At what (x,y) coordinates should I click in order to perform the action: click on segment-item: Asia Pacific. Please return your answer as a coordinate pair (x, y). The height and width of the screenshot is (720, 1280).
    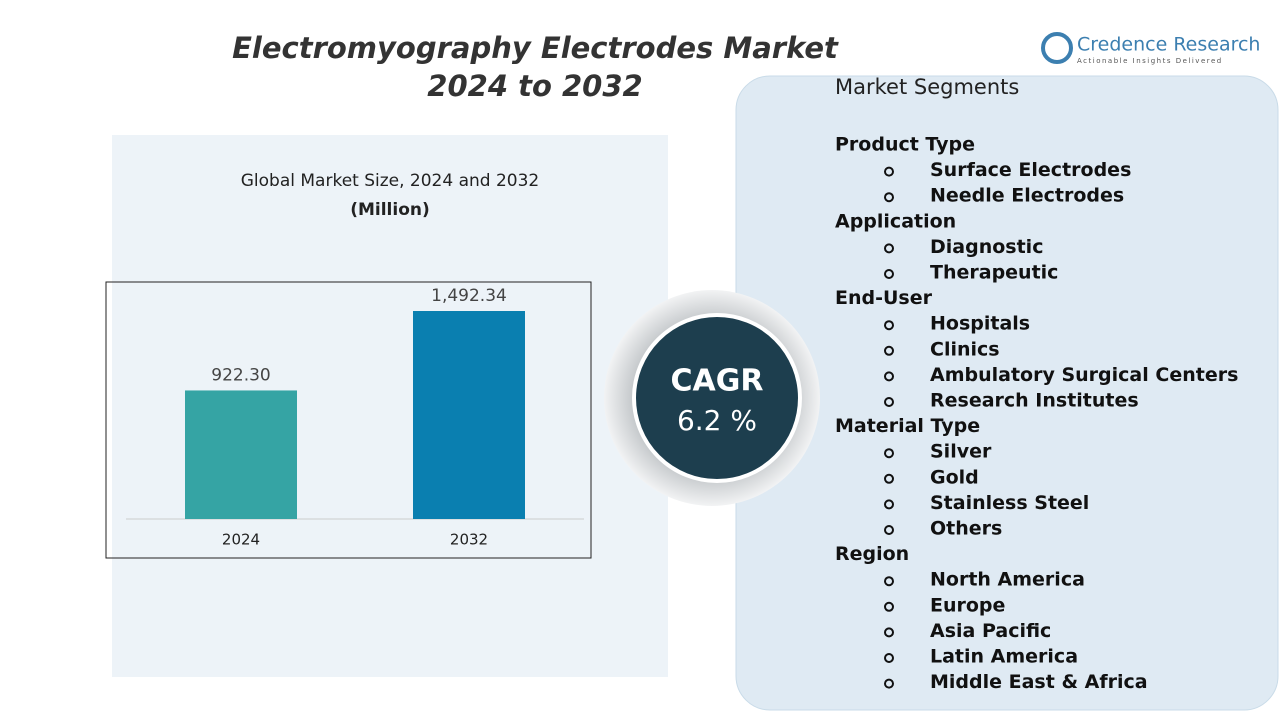
    Looking at the image, I should click on (990, 631).